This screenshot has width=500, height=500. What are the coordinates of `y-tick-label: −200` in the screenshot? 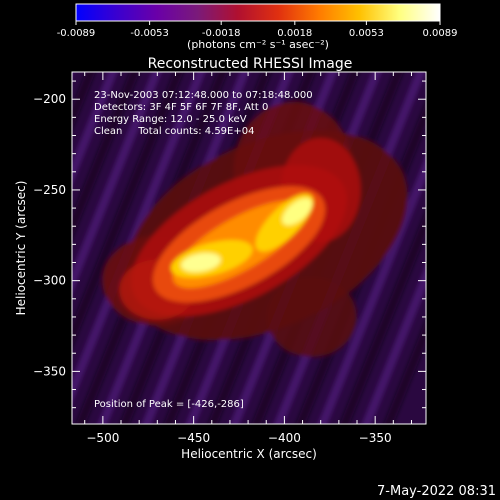 It's located at (49, 99).